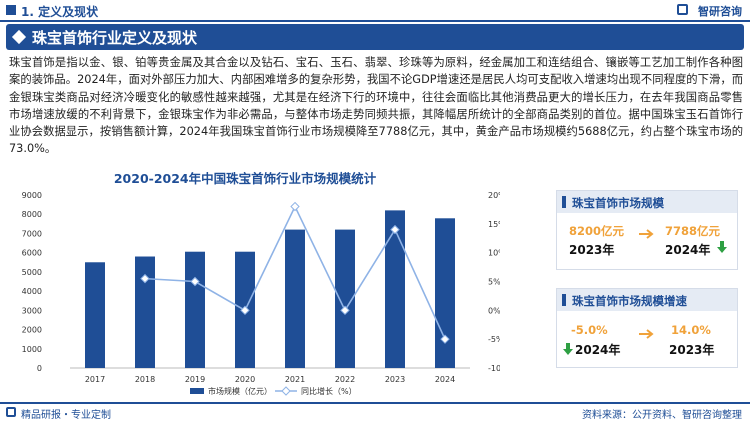 The width and height of the screenshot is (750, 421). Describe the element at coordinates (395, 379) in the screenshot. I see `x-axis-tick-label: 2023` at that location.